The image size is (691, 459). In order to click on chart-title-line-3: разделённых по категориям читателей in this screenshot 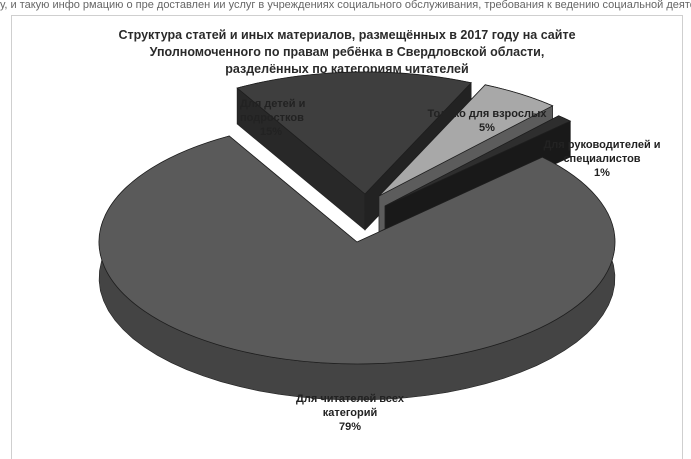, I will do `click(347, 69)`.